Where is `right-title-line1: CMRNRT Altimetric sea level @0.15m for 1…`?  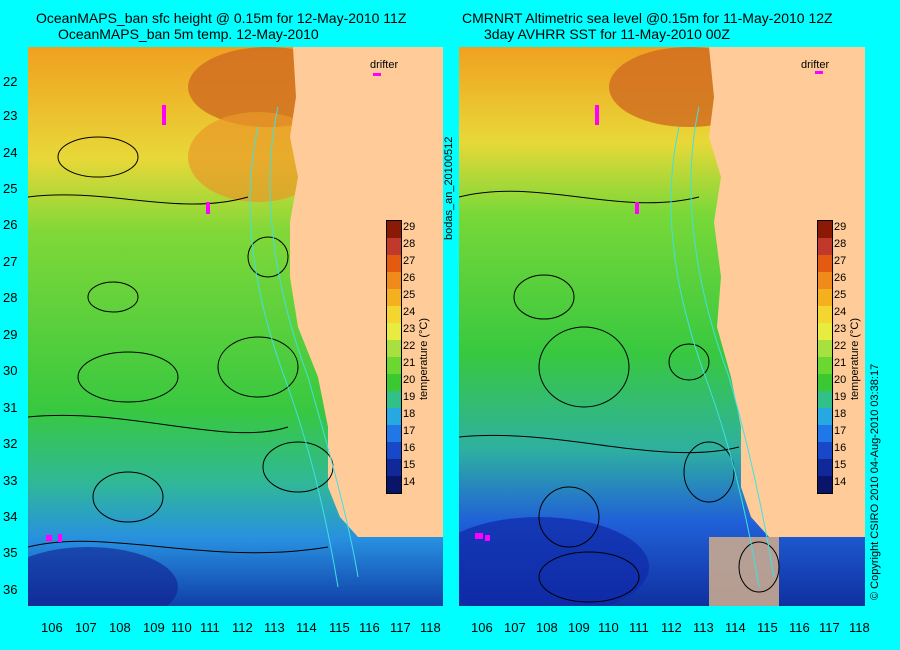
right-title-line1: CMRNRT Altimetric sea level @0.15m for 1… is located at coordinates (647, 18).